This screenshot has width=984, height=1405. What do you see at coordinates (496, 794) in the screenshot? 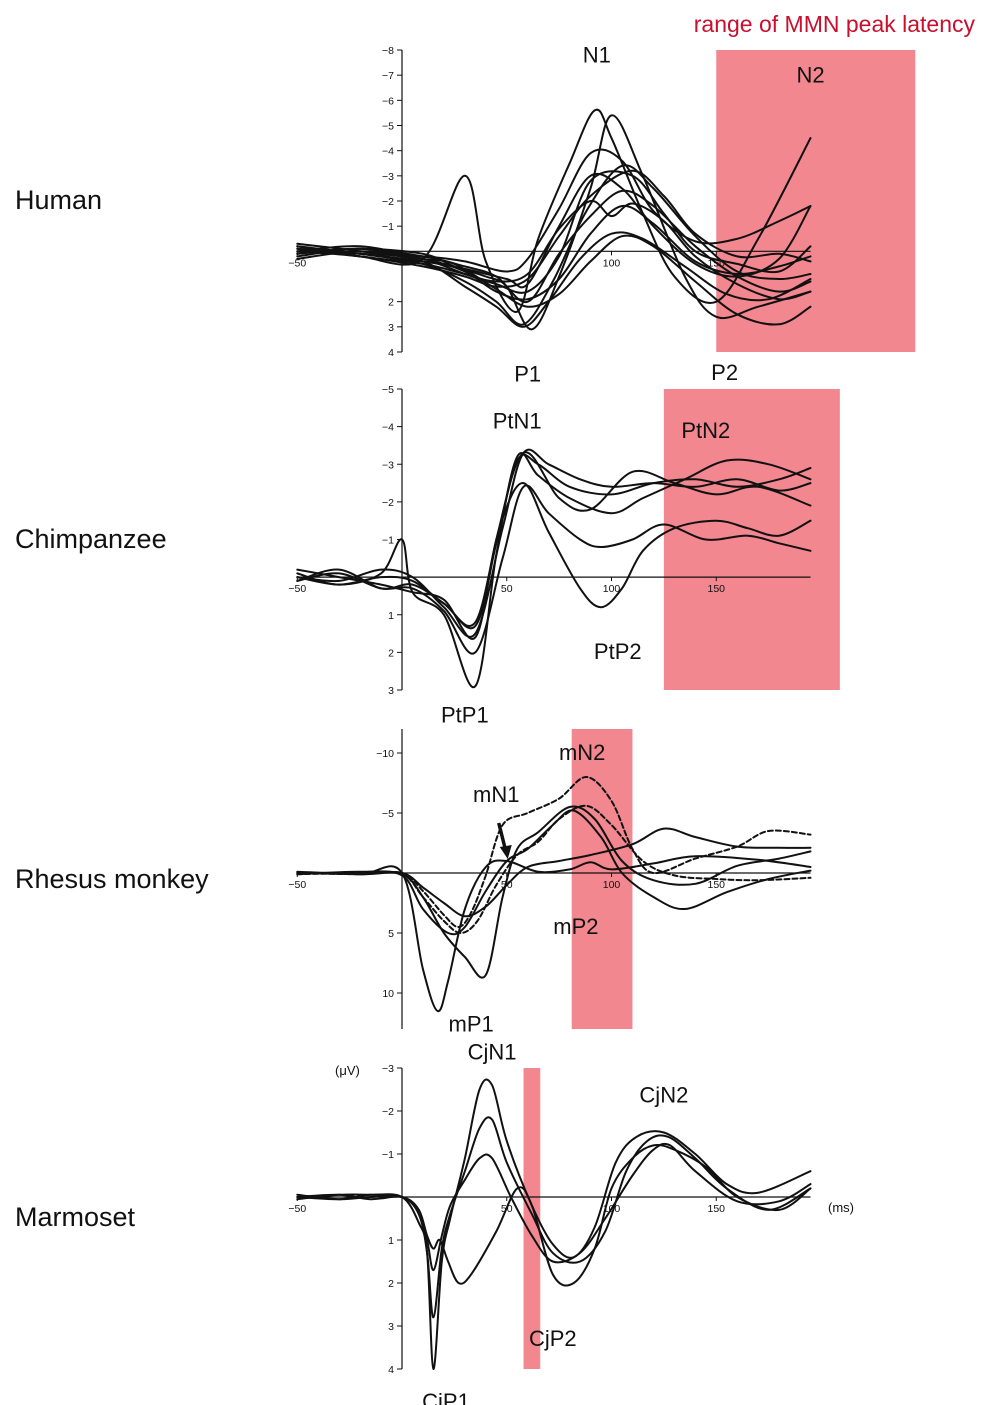
I see `peak-label: mN1` at bounding box center [496, 794].